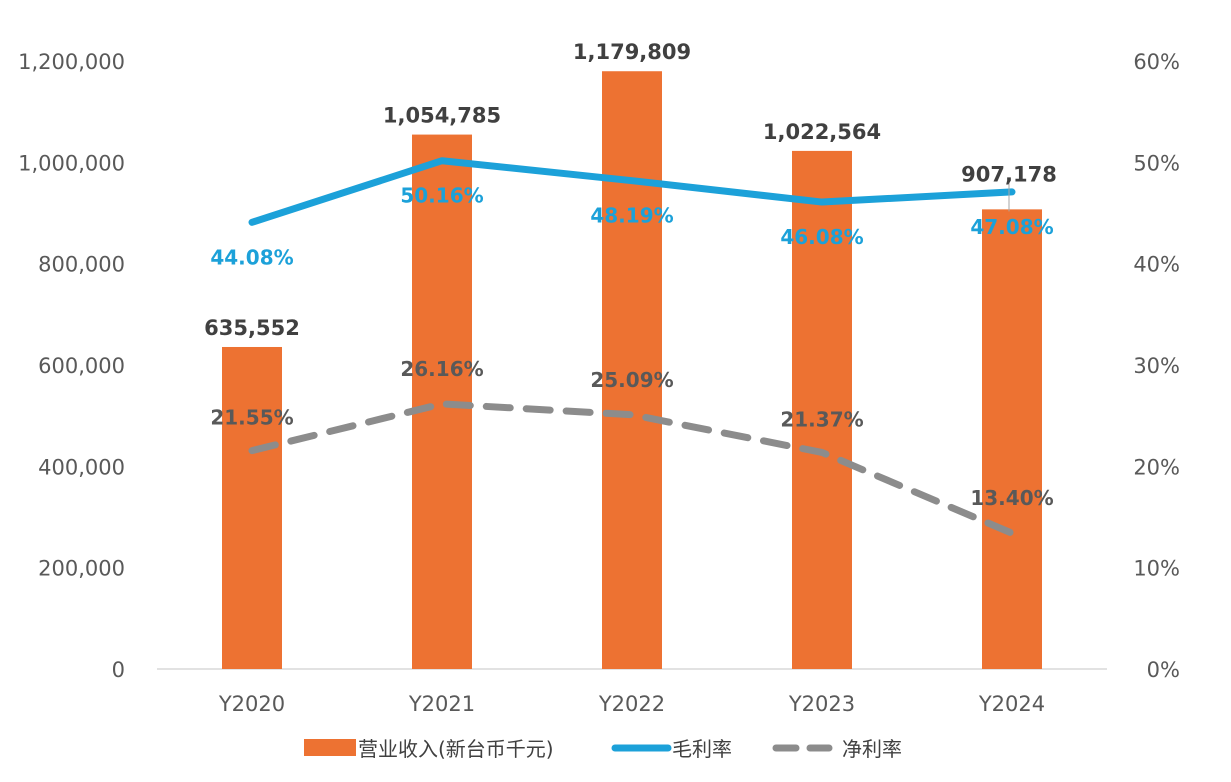 This screenshot has height=782, width=1231. I want to click on right-axis-tick-label: 30%, so click(1156, 366).